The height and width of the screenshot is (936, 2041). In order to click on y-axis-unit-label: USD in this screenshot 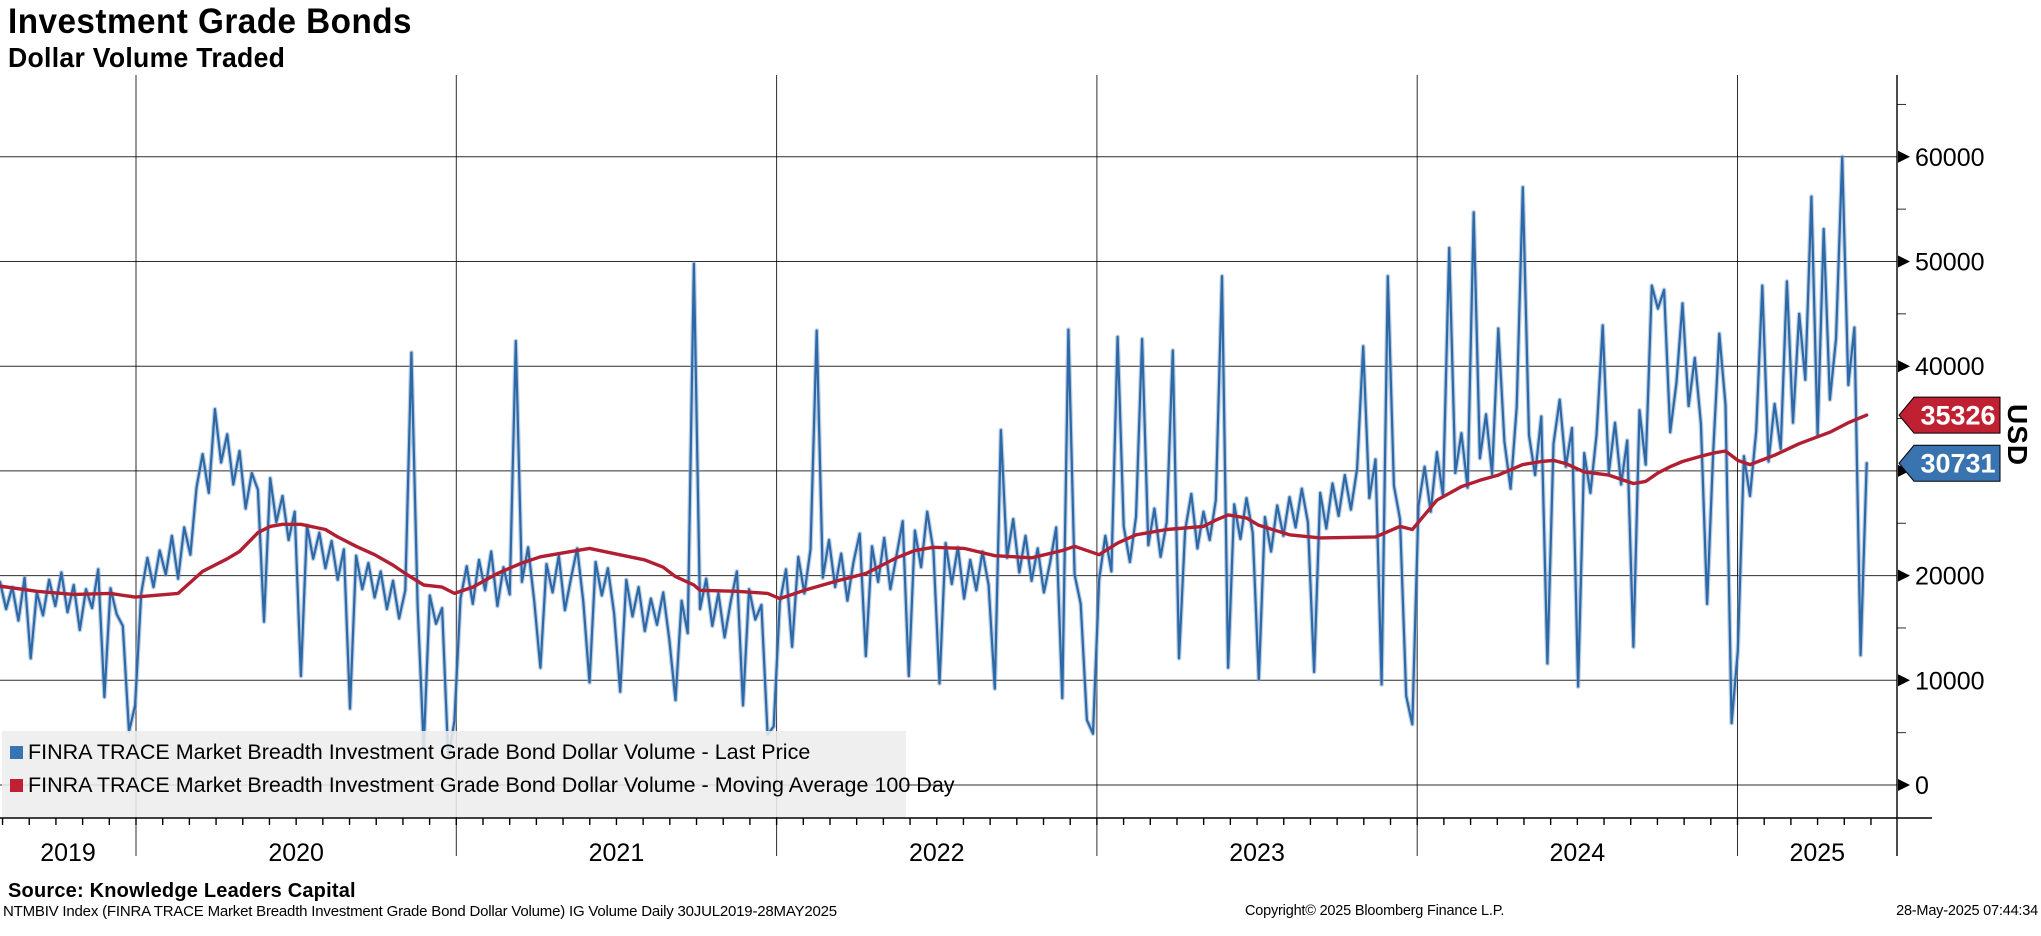, I will do `click(2017, 435)`.